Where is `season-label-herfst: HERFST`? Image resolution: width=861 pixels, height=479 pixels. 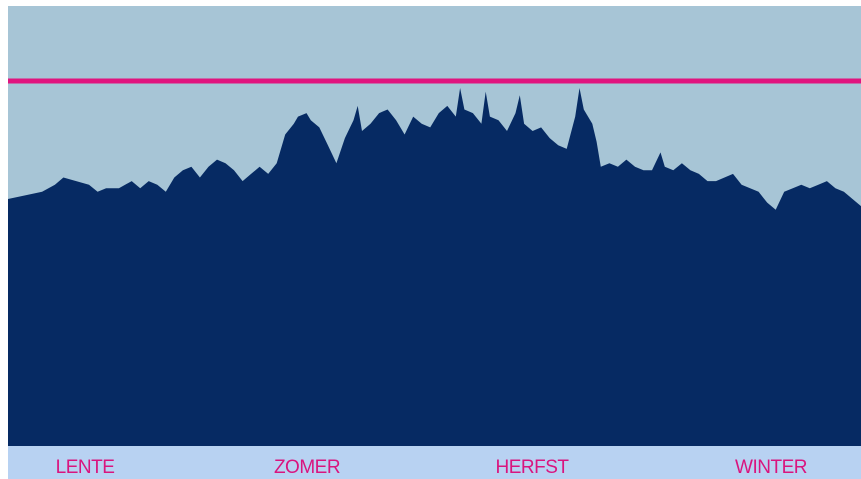 season-label-herfst: HERFST is located at coordinates (533, 467).